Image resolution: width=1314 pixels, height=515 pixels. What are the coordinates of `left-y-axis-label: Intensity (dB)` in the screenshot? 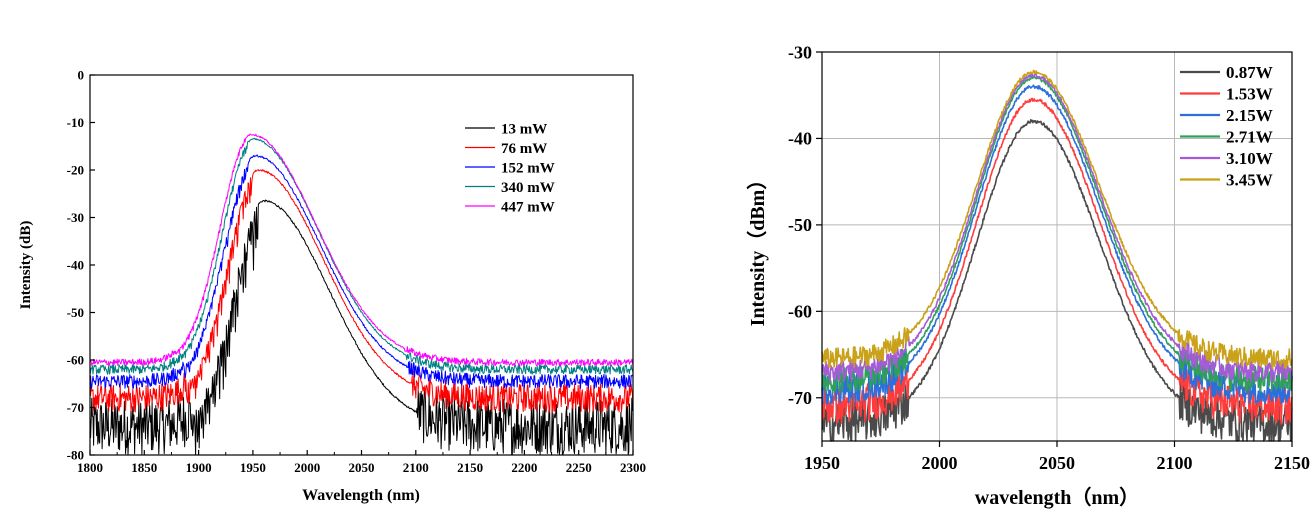 It's located at (26, 265).